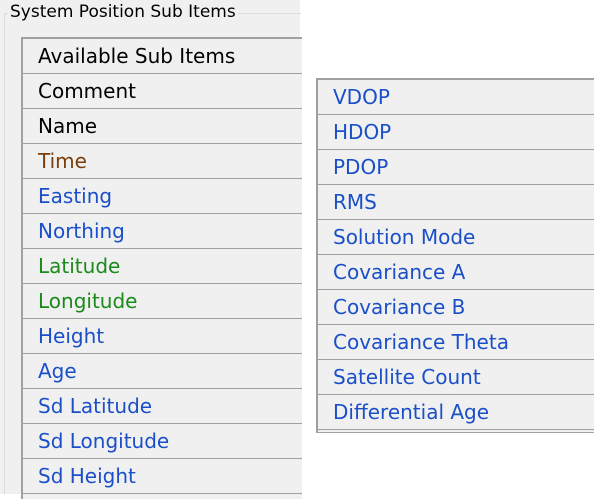  Describe the element at coordinates (162, 371) in the screenshot. I see `list-item: Age` at that location.